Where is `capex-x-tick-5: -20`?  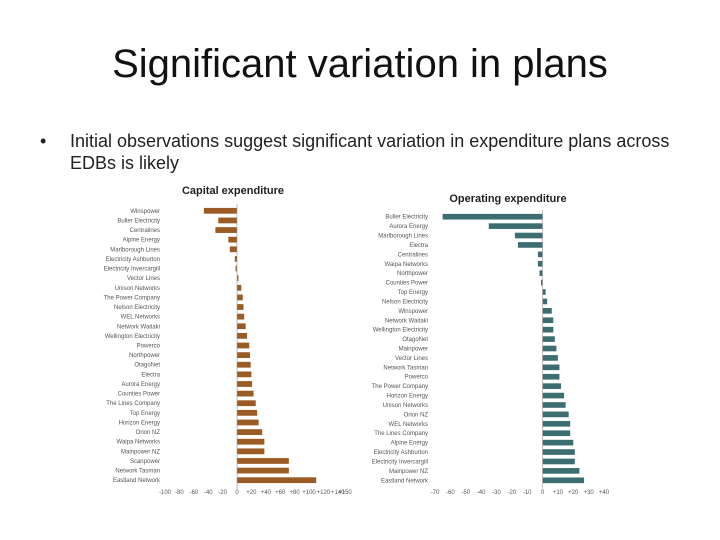 capex-x-tick-5: -20 is located at coordinates (222, 493).